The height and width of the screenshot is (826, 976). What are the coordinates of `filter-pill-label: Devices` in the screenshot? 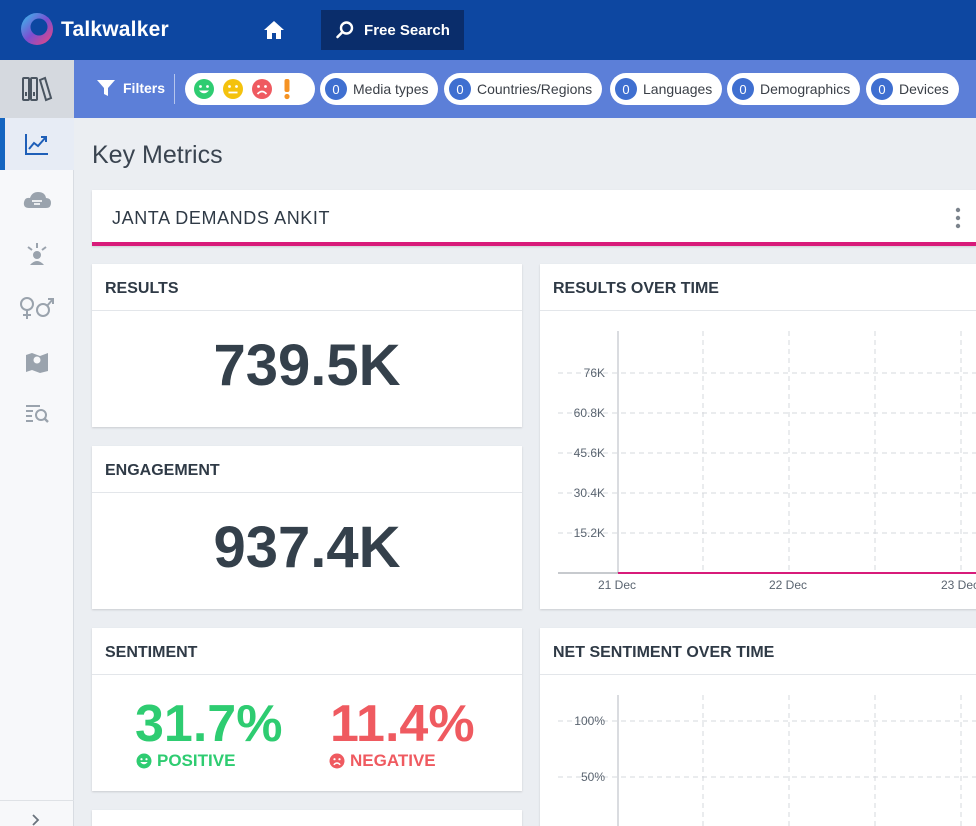 It's located at (924, 89).